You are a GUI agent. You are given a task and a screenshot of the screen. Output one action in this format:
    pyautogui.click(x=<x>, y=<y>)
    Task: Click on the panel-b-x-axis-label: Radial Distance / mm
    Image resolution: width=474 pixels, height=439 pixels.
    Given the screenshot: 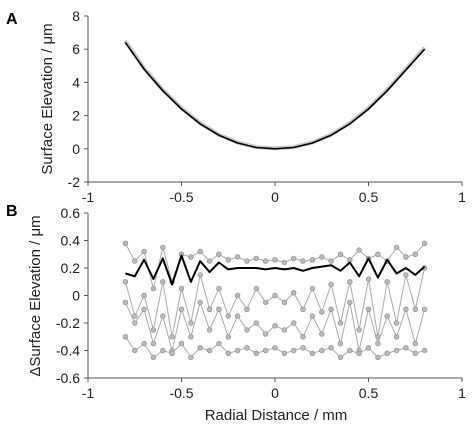 What is the action you would take?
    pyautogui.click(x=276, y=415)
    